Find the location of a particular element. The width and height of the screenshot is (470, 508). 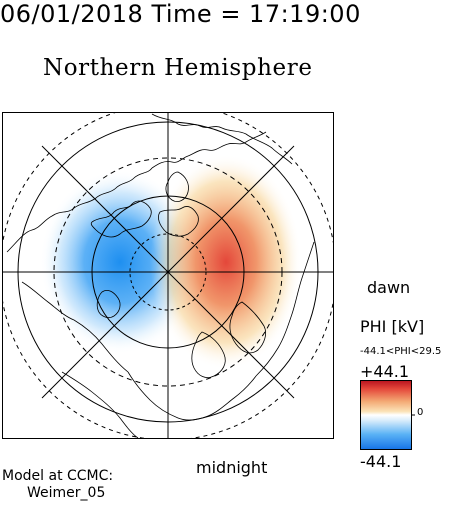

positive-potential-cell is located at coordinates (226, 262).